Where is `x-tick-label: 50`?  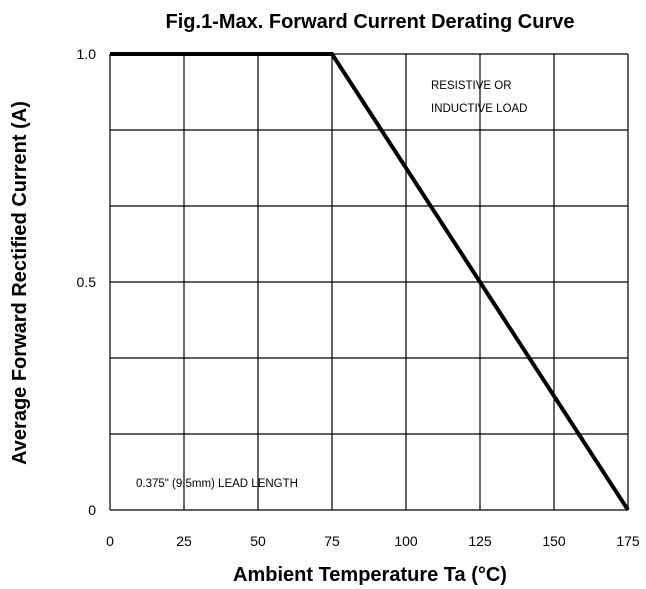 x-tick-label: 50 is located at coordinates (258, 541).